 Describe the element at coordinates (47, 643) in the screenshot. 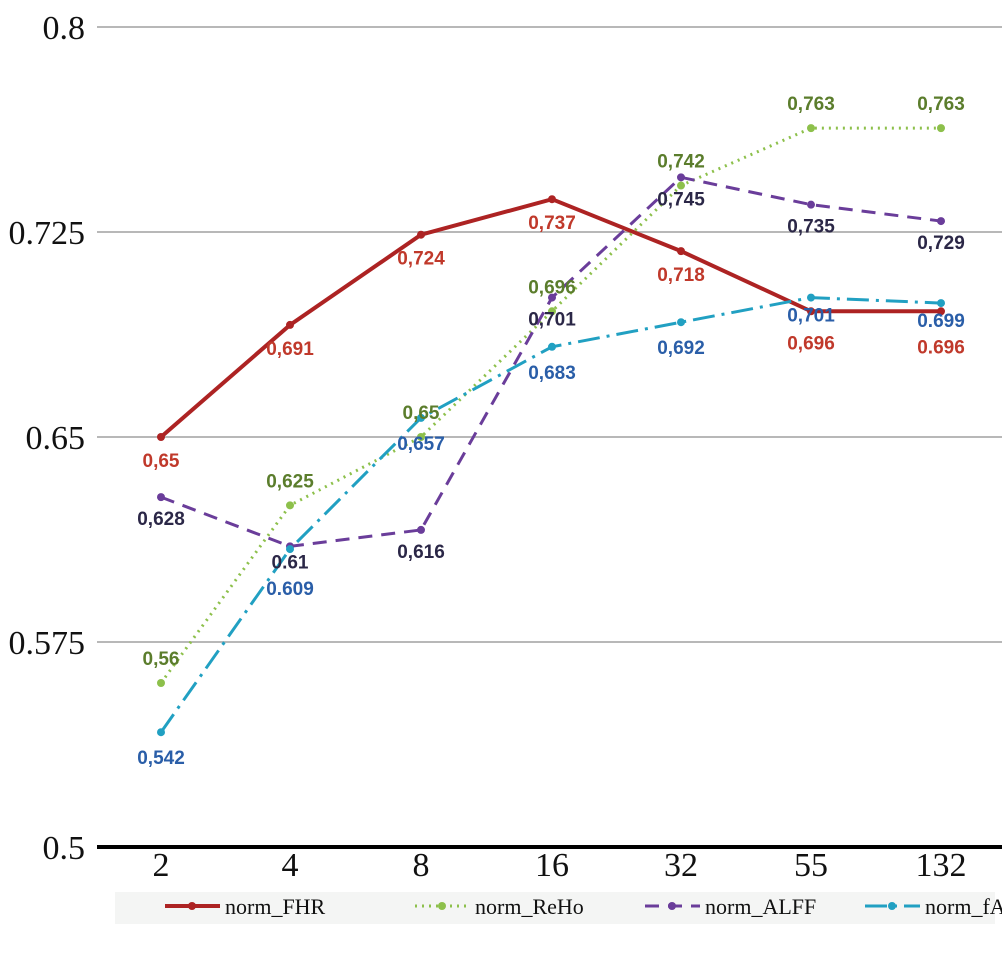

I see `y-tick-label: 0.575` at that location.